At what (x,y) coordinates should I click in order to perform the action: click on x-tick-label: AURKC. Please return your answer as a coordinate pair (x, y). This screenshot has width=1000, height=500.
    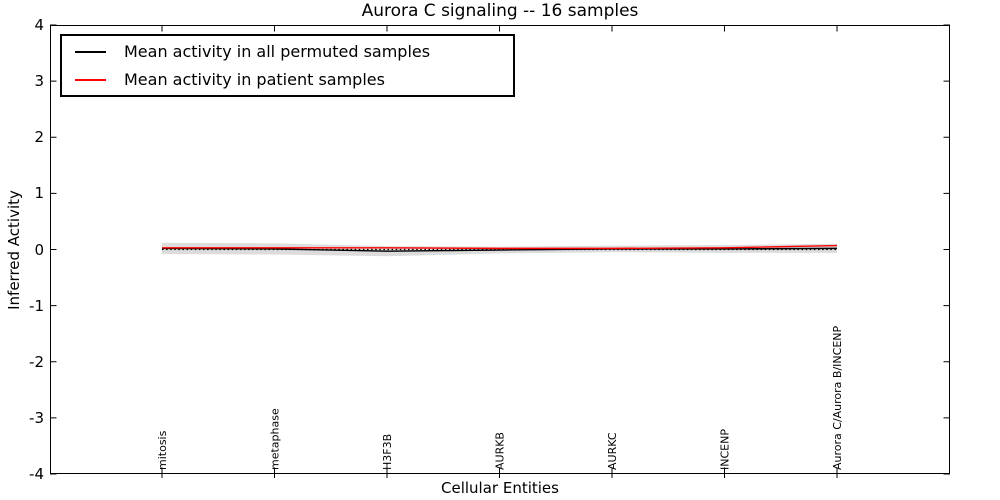
    Looking at the image, I should click on (612, 451).